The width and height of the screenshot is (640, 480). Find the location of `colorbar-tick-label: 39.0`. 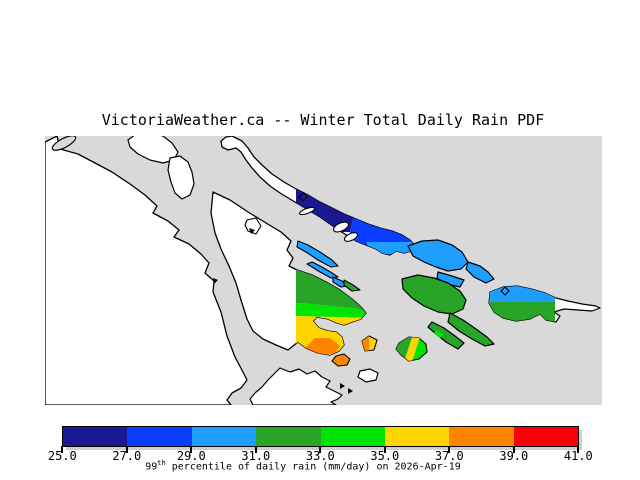

colorbar-tick-label: 39.0 is located at coordinates (514, 456).